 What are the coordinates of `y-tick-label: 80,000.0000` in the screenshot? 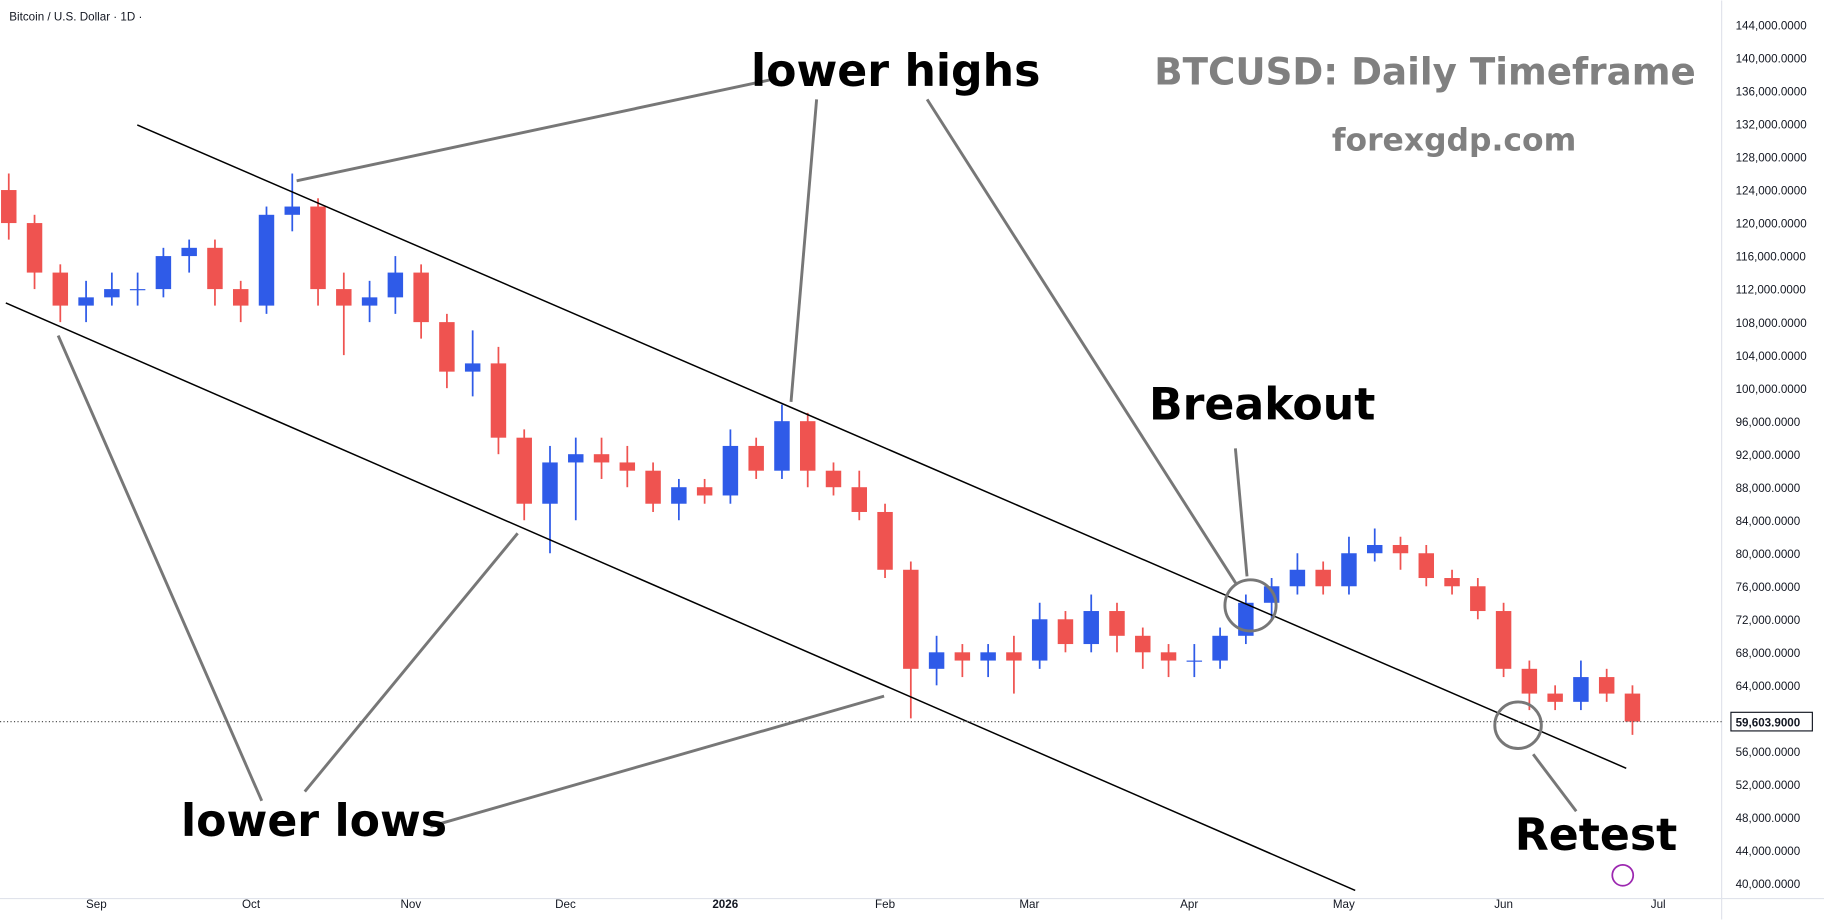 It's located at (1768, 554).